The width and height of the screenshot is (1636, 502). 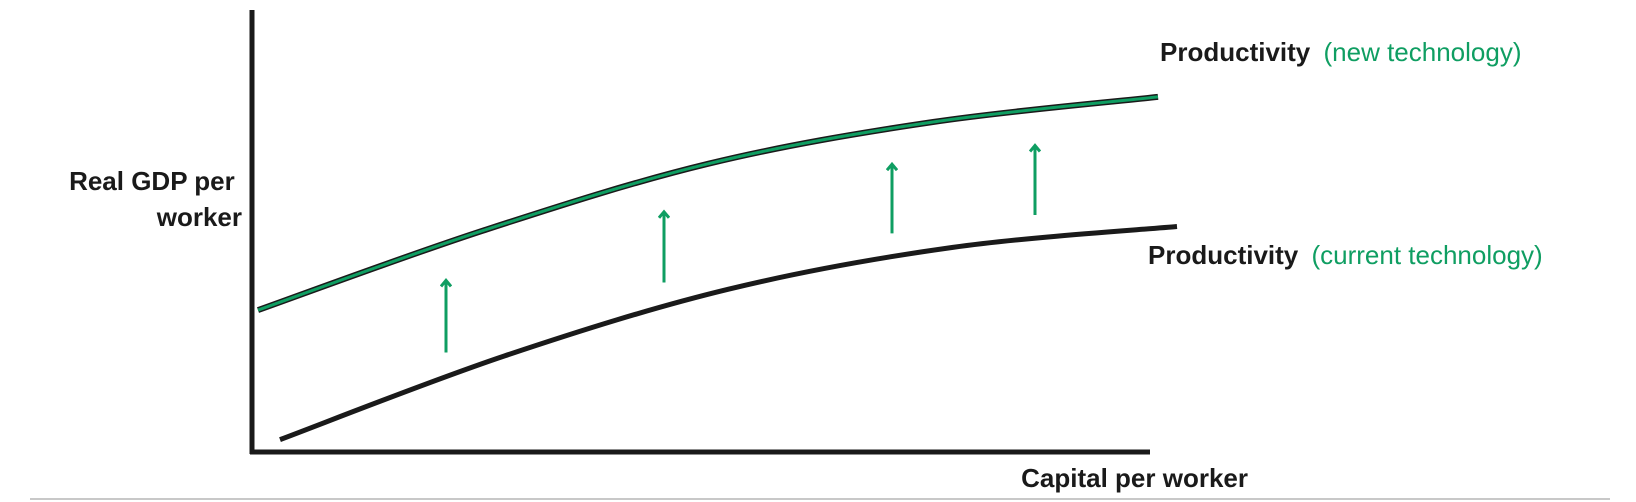 I want to click on series-label-current-technology: Productivity (current technology), so click(x=1345, y=255).